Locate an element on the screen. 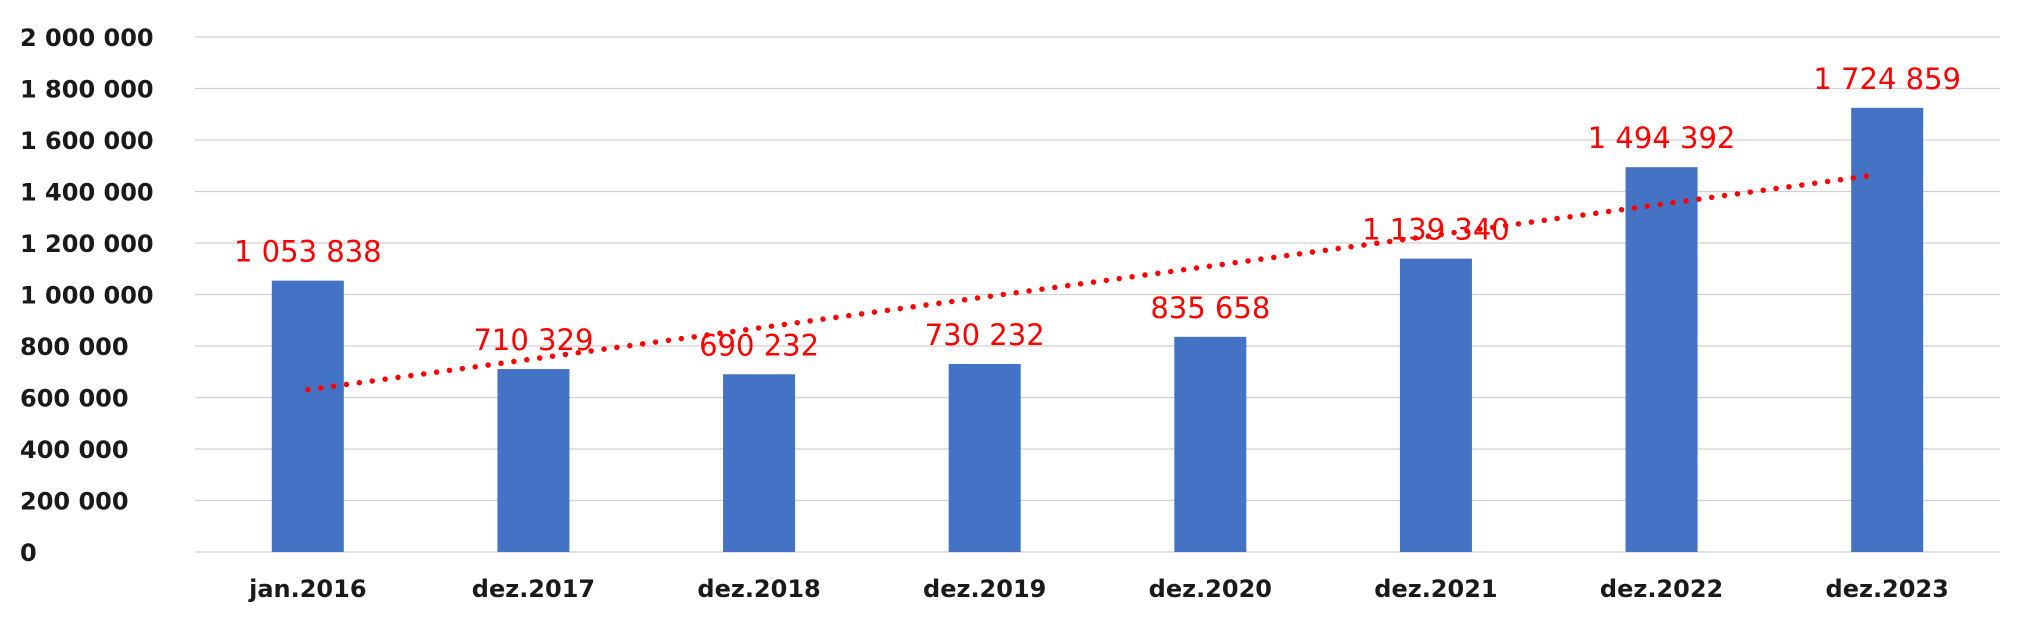 This screenshot has width=2034, height=618. y-tick-label: 1 000 000 is located at coordinates (87, 296).